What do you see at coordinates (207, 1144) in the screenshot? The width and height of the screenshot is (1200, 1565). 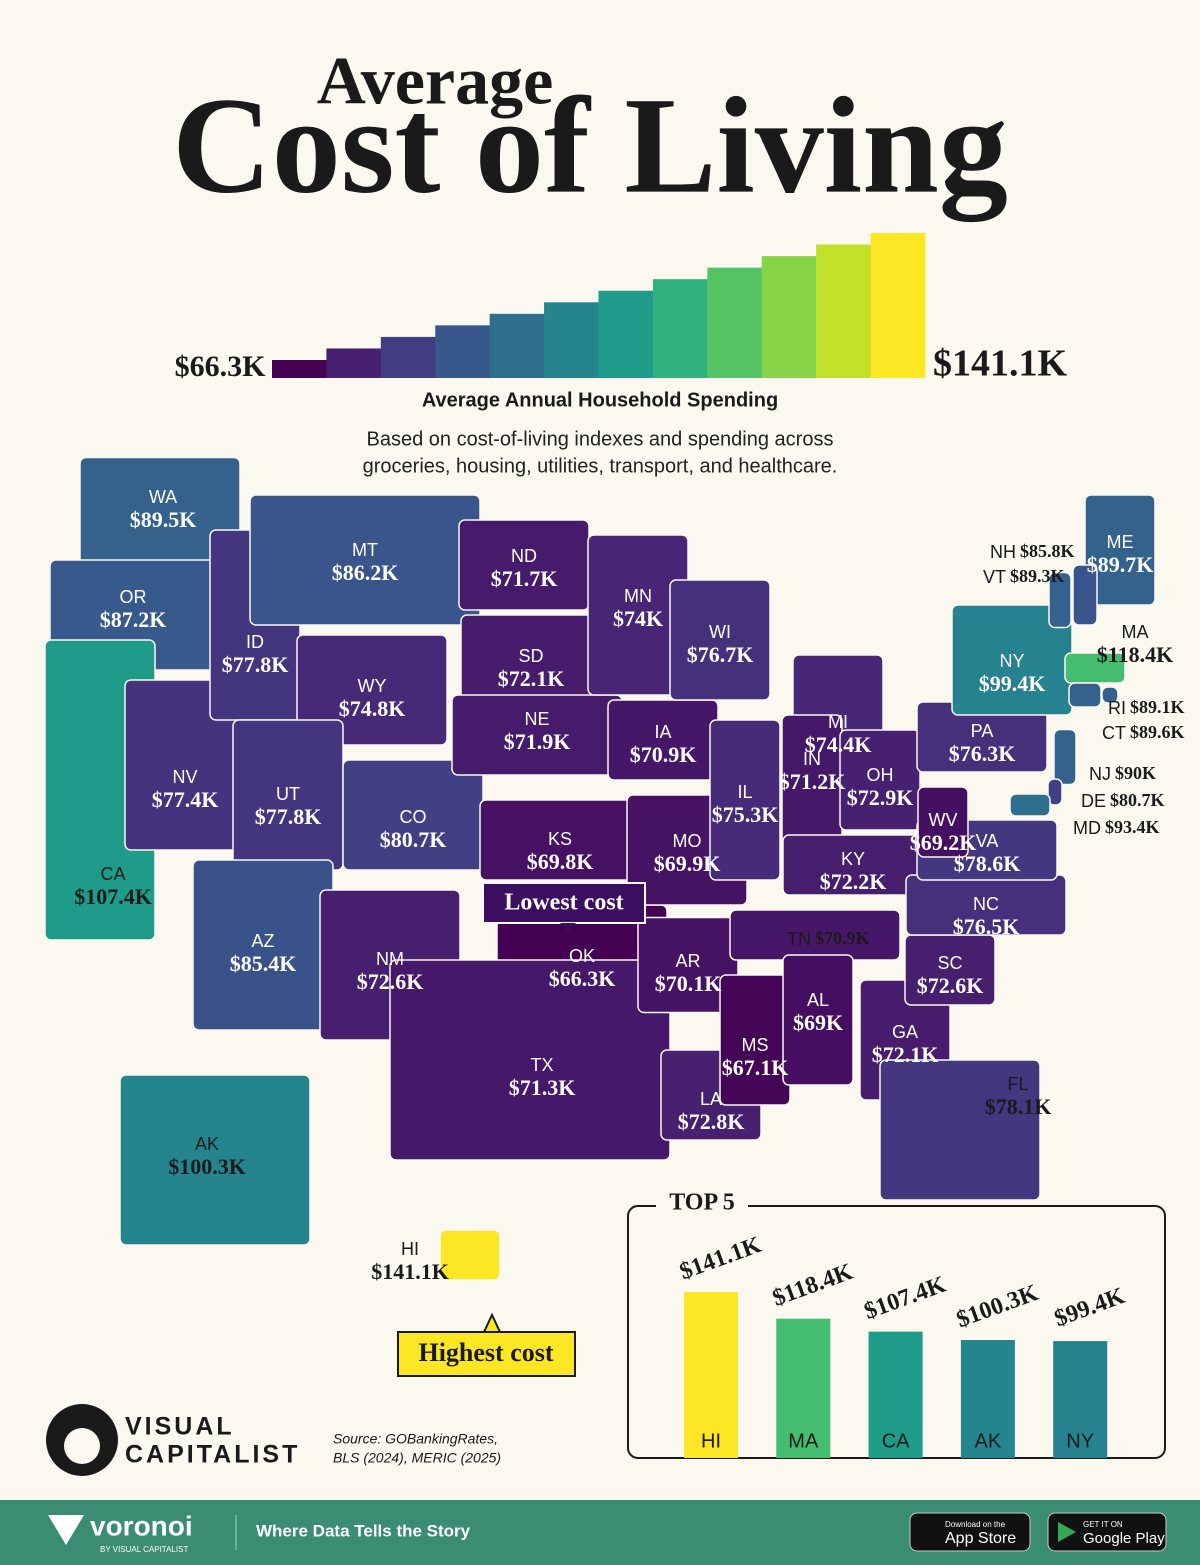 I see `state-abbr: AK` at bounding box center [207, 1144].